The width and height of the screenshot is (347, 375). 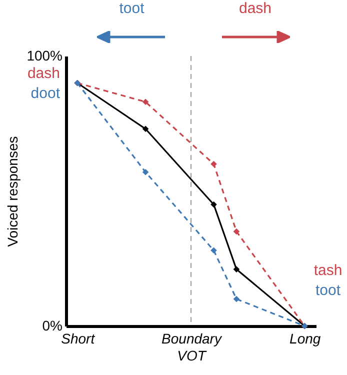 I want to click on x-tick-label: Short, so click(x=78, y=338).